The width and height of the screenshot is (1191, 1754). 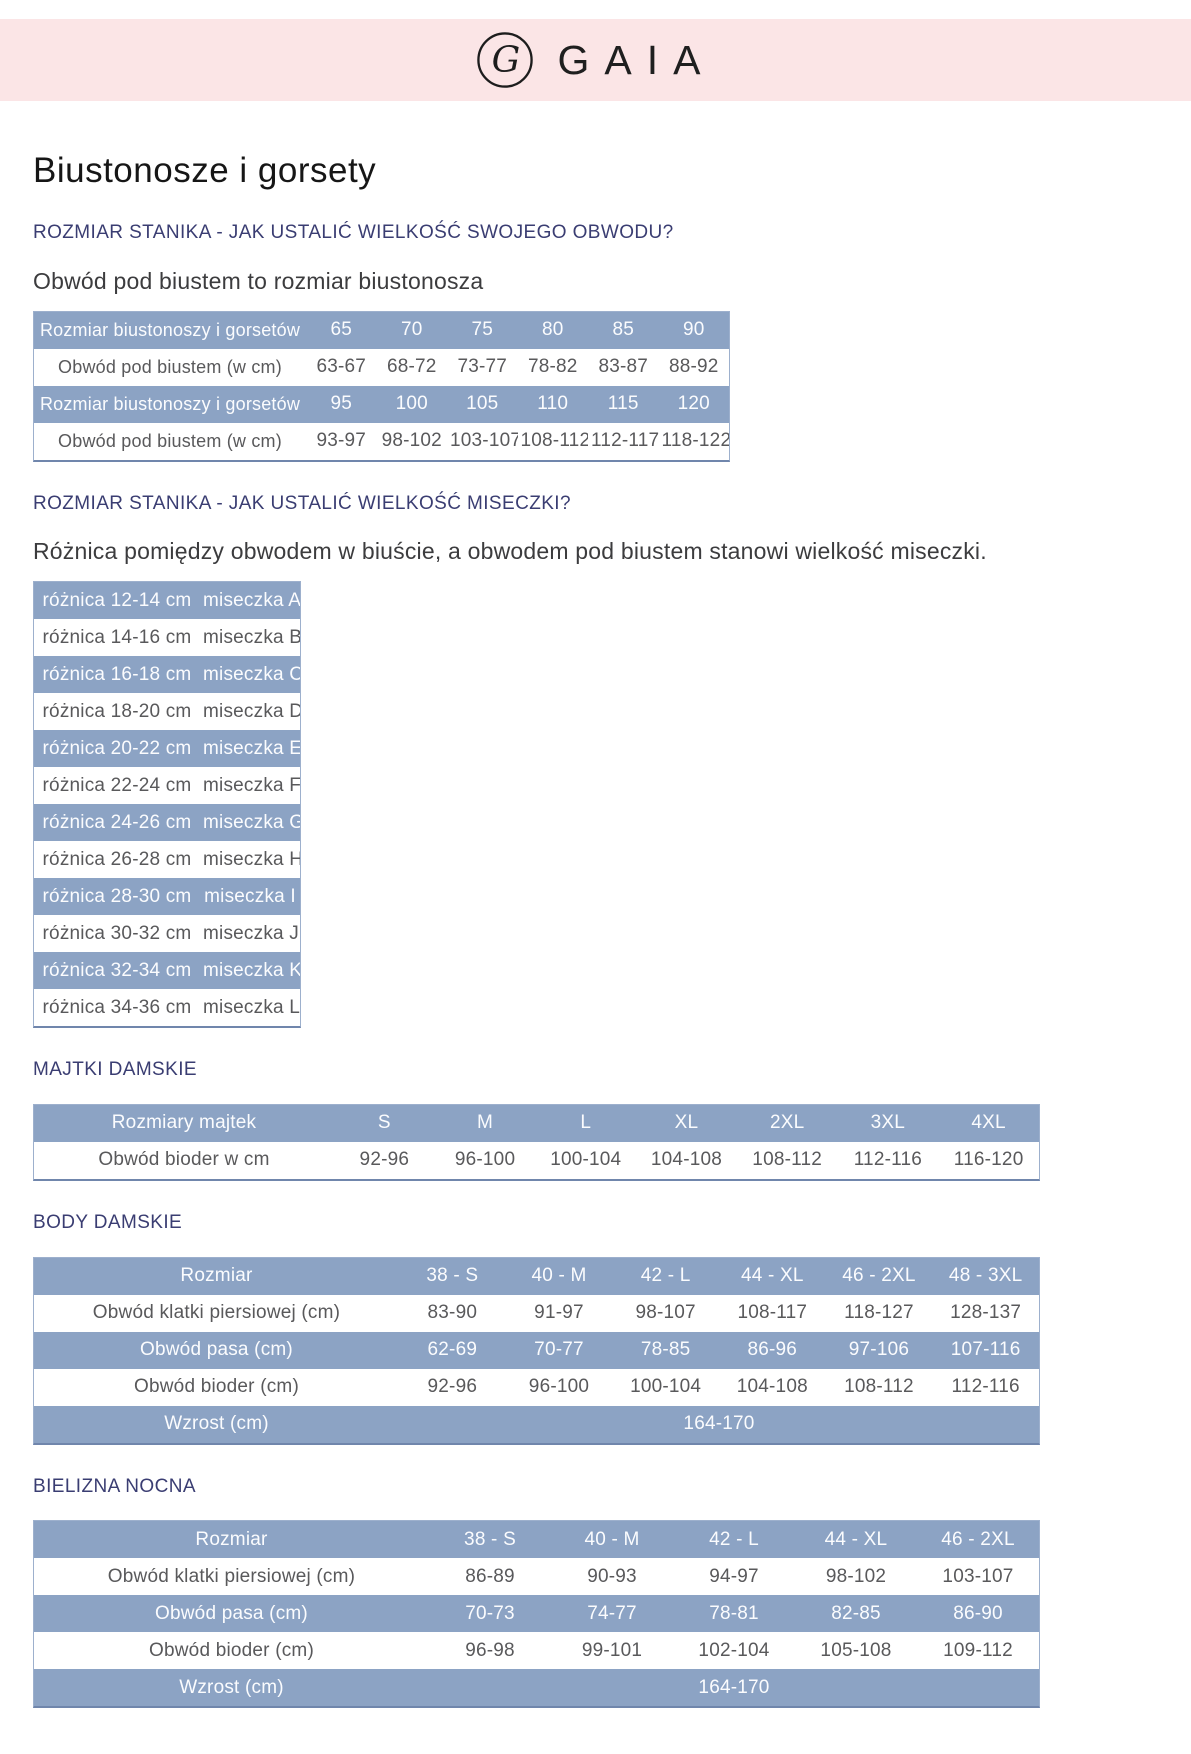 What do you see at coordinates (978, 1651) in the screenshot?
I see `value-cell: 109-112` at bounding box center [978, 1651].